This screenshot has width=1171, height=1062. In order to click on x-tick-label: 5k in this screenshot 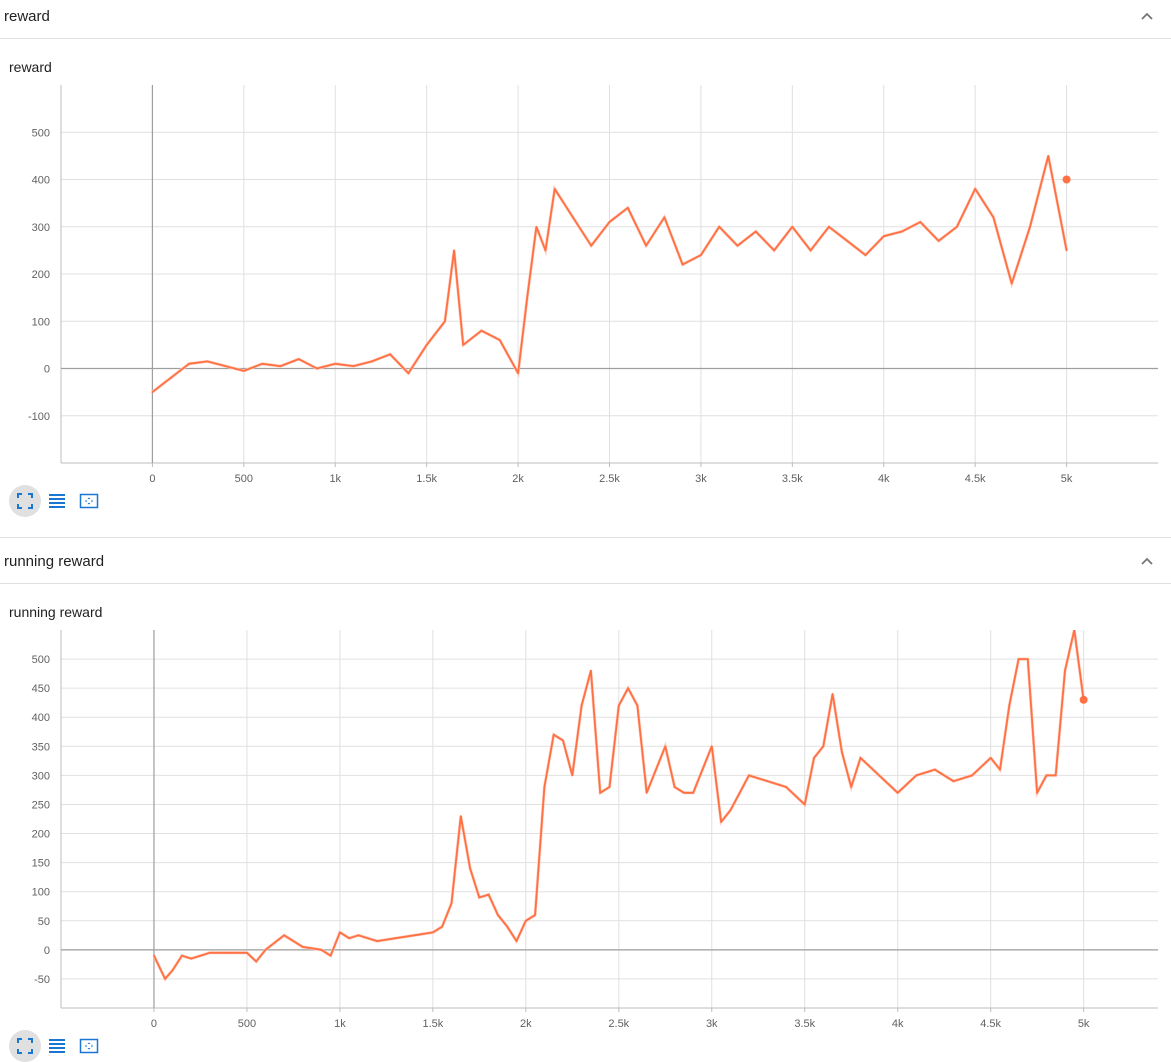, I will do `click(1067, 479)`.